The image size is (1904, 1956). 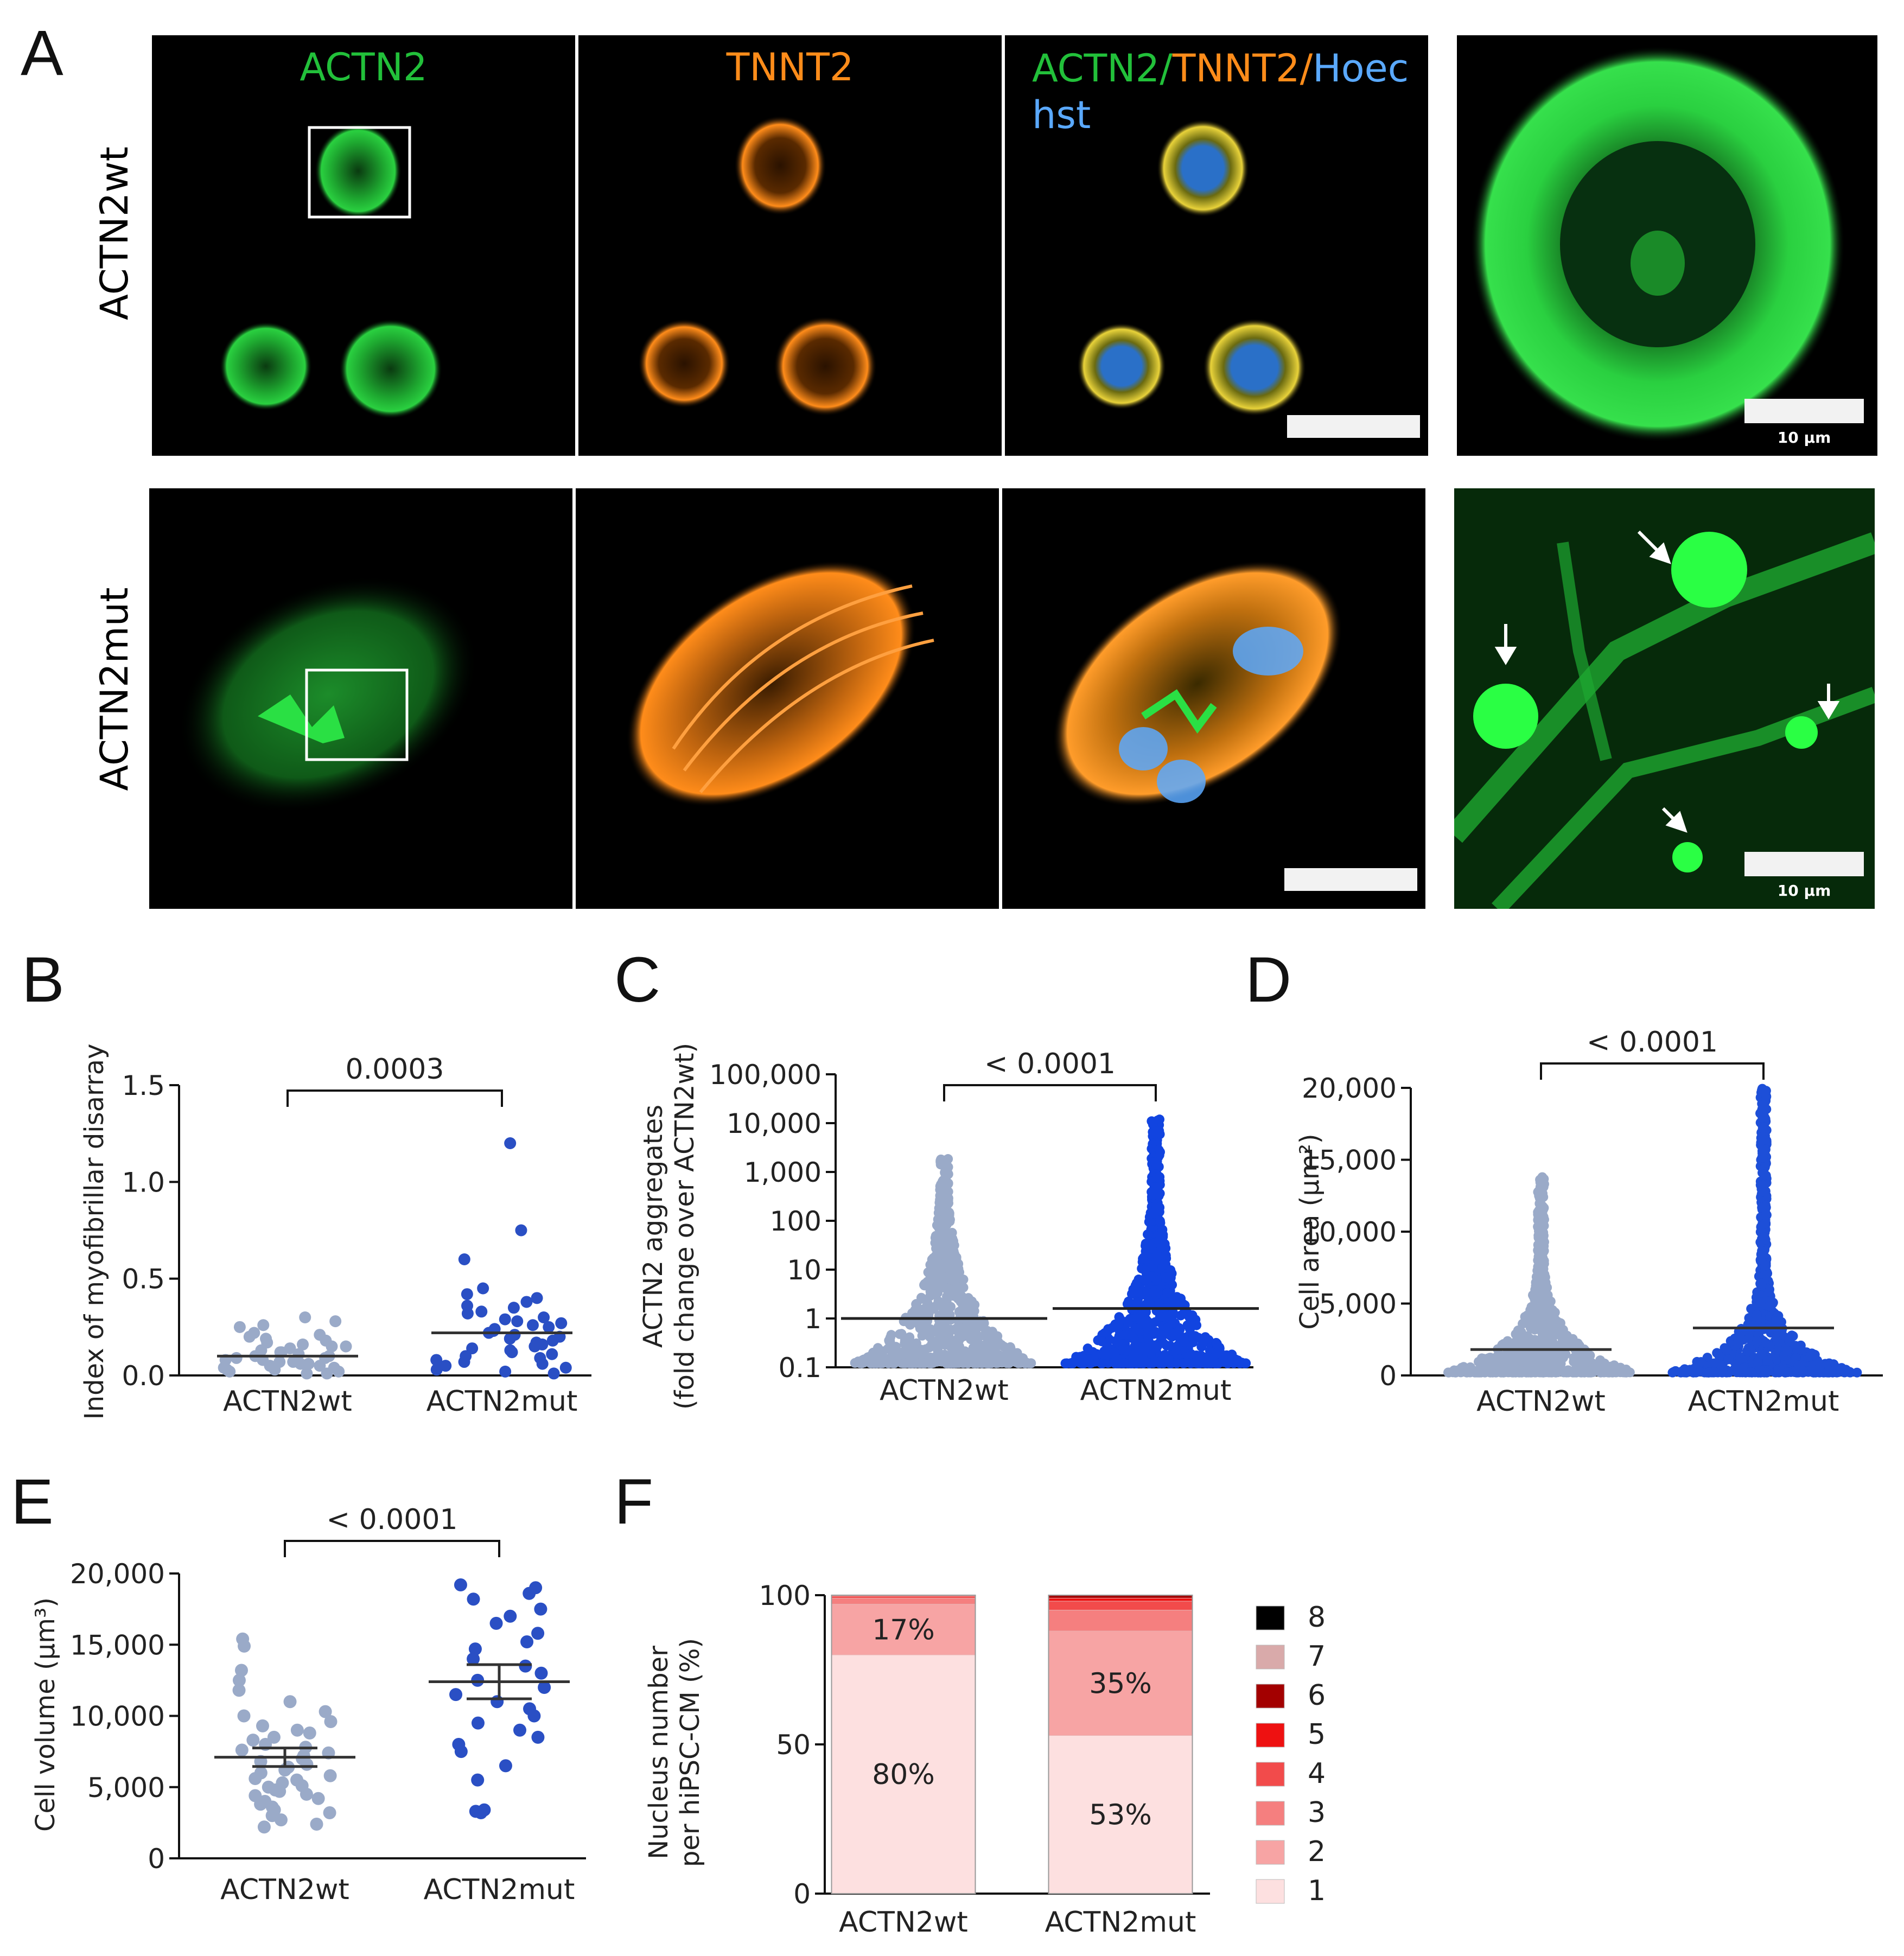 What do you see at coordinates (1096, 68) in the screenshot?
I see `merge-label-actn2: ACTN2` at bounding box center [1096, 68].